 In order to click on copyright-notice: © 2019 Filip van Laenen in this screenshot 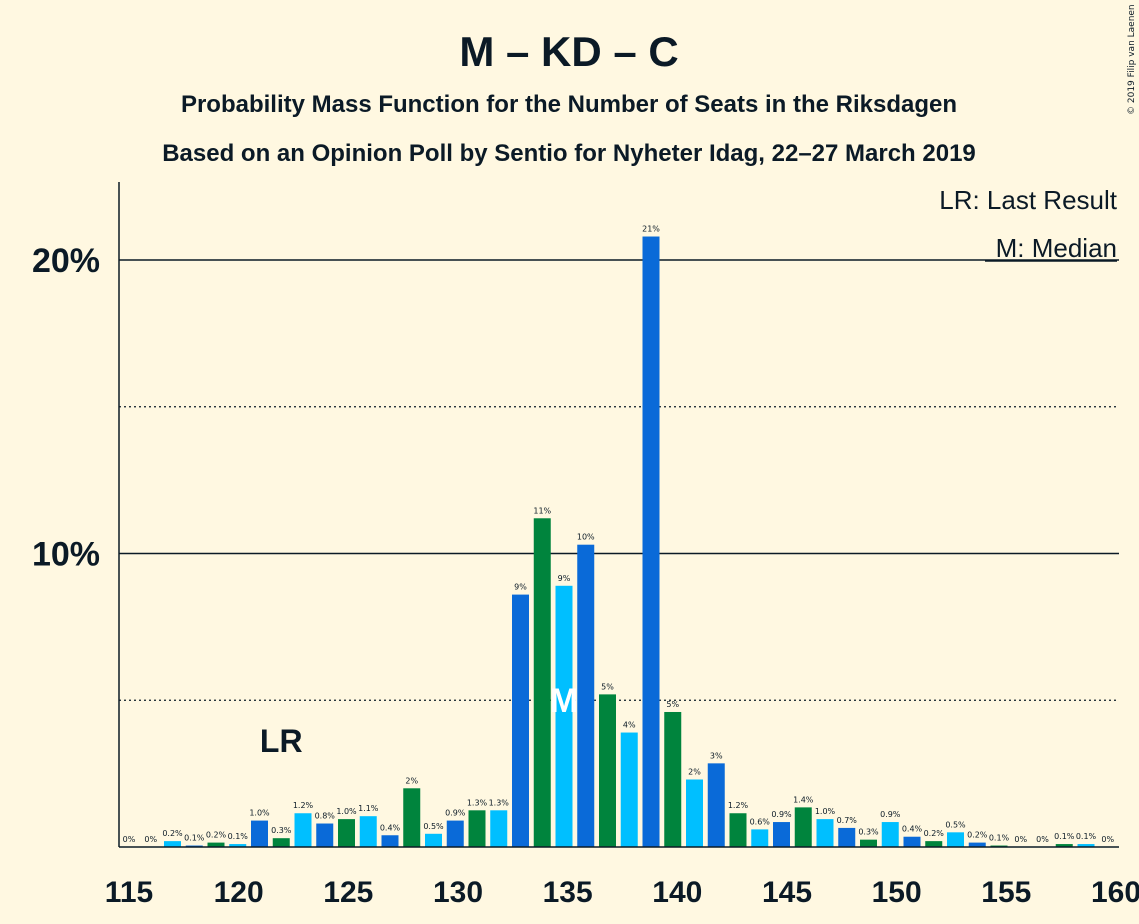, I will do `click(1132, 59)`.